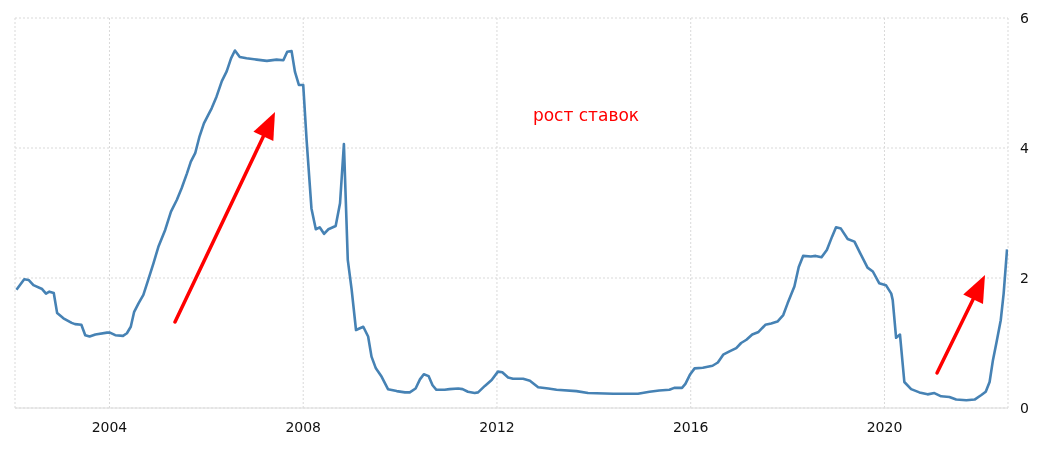  I want to click on x-tick-label: 2020, so click(884, 426).